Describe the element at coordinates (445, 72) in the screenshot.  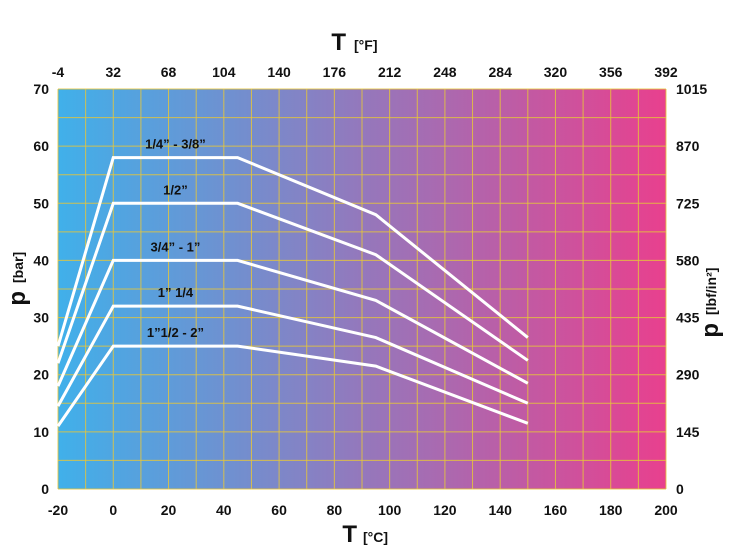
I see `x2-tick-label: 248` at that location.